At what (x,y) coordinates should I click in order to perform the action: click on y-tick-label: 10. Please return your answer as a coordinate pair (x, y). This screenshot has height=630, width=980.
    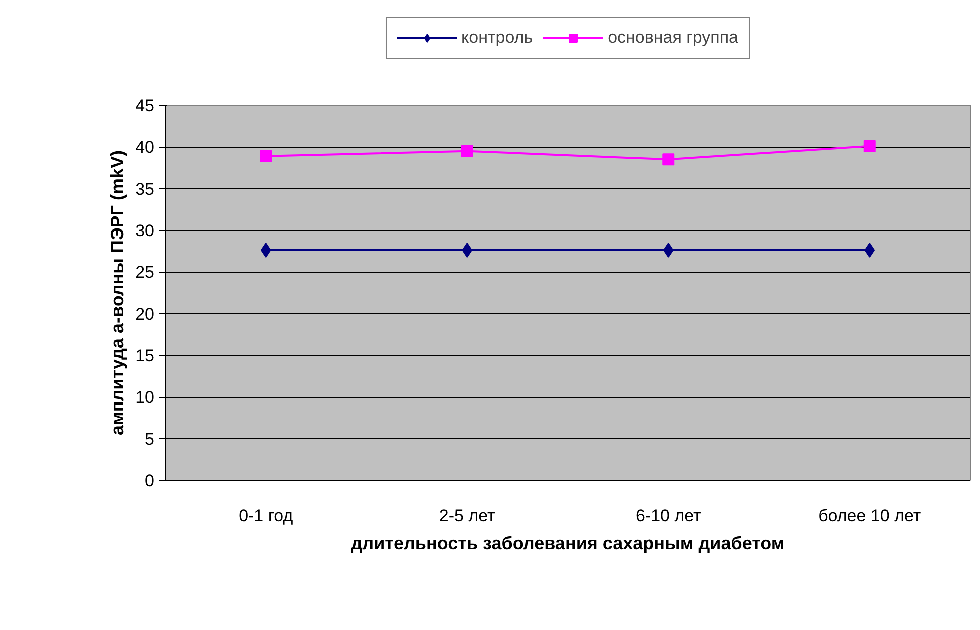
    Looking at the image, I should click on (145, 398).